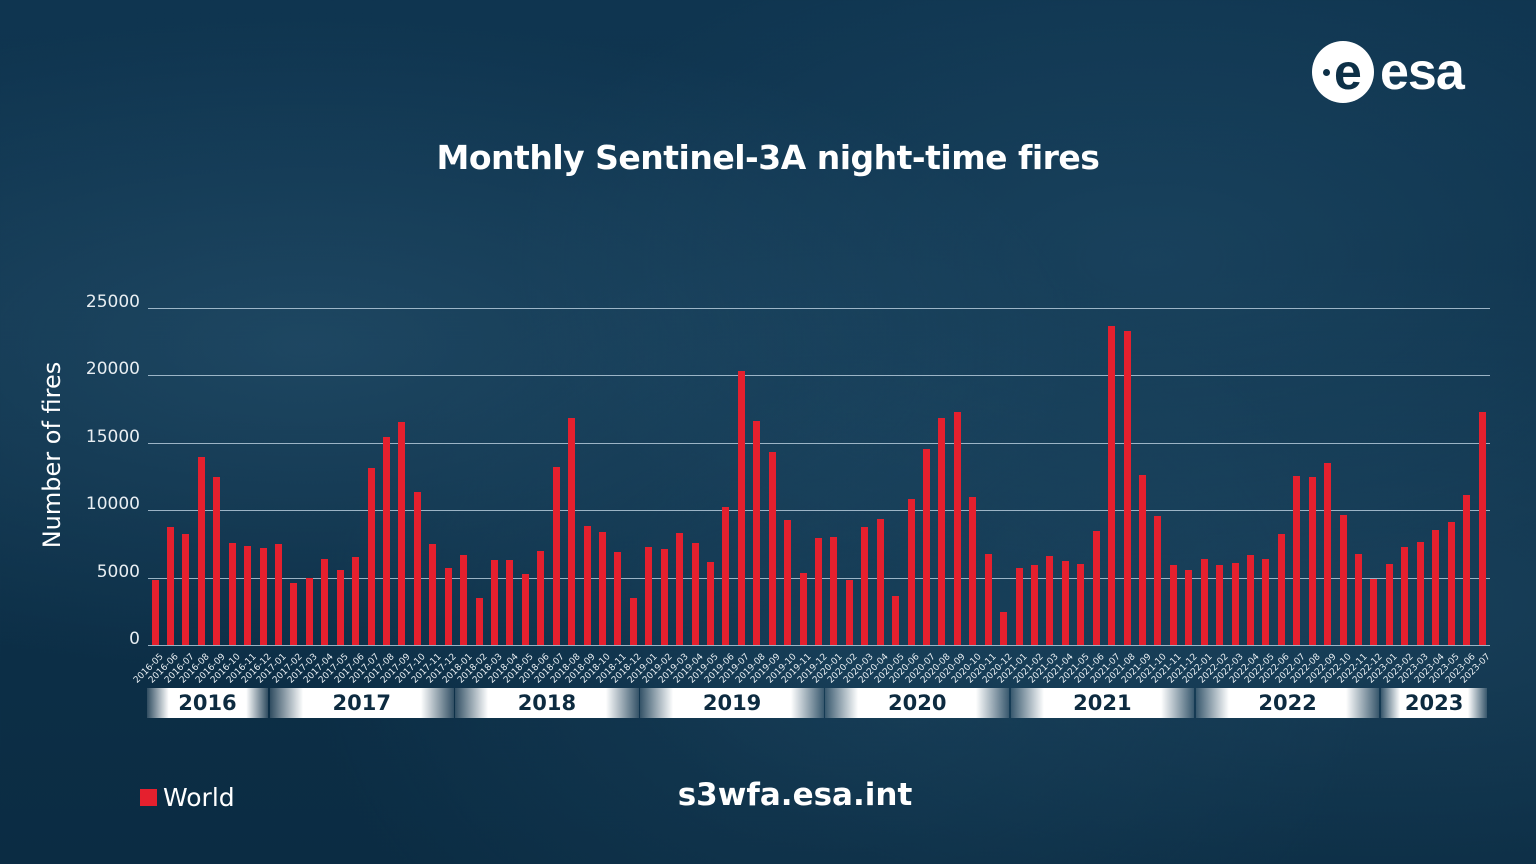 Image resolution: width=1536 pixels, height=864 pixels. Describe the element at coordinates (207, 703) in the screenshot. I see `year-band-2016: 2016` at that location.